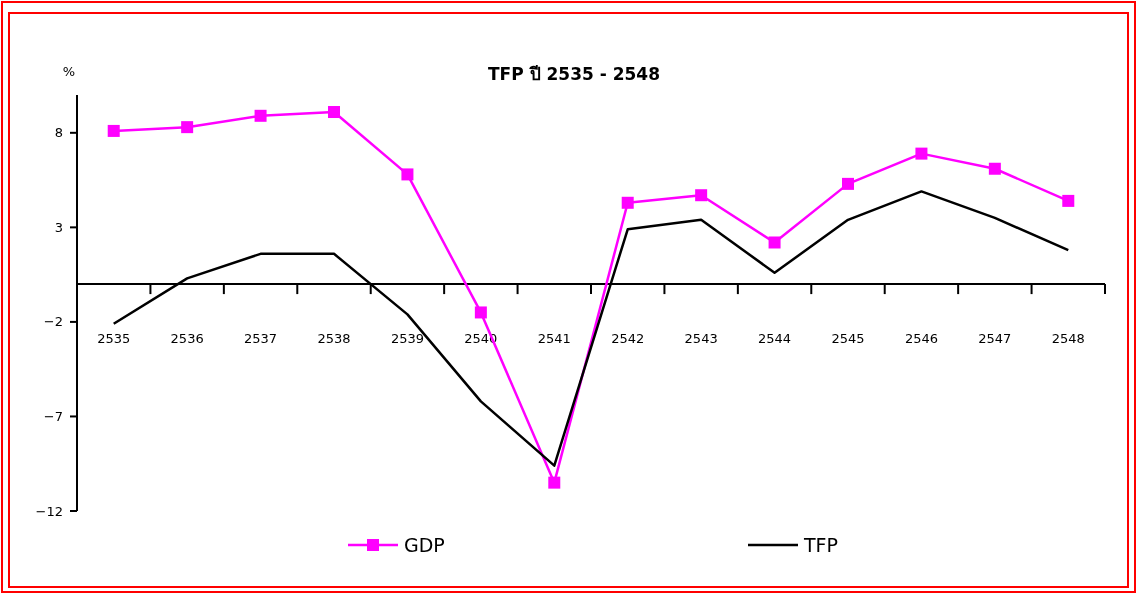 Image resolution: width=1137 pixels, height=594 pixels. I want to click on x-tick-label: 2539, so click(407, 339).